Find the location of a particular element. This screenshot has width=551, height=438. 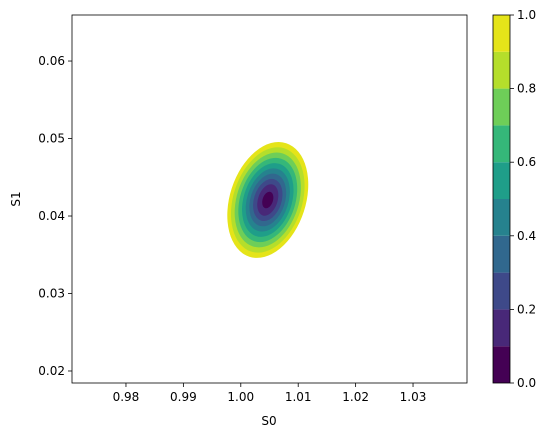

x-tick-label: 0.99 is located at coordinates (183, 397).